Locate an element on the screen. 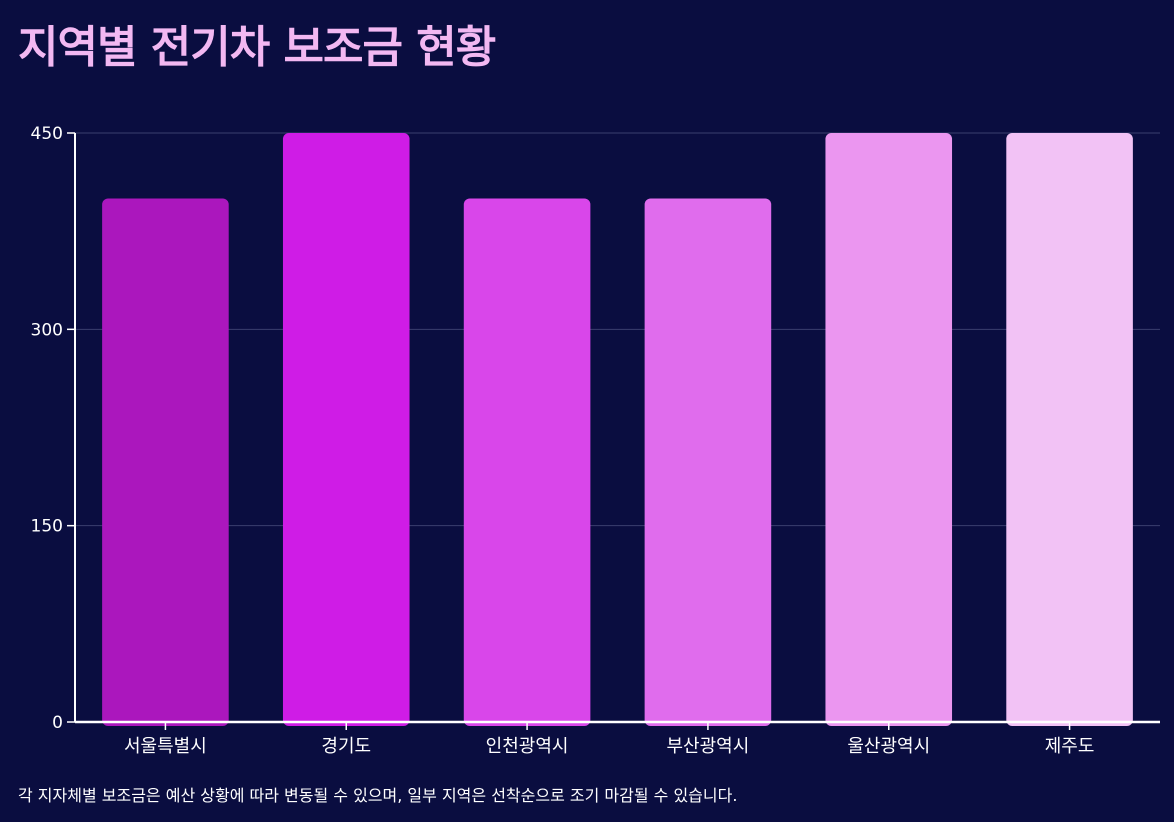 This screenshot has width=1174, height=822. y-tick-label: 150 is located at coordinates (47, 527).